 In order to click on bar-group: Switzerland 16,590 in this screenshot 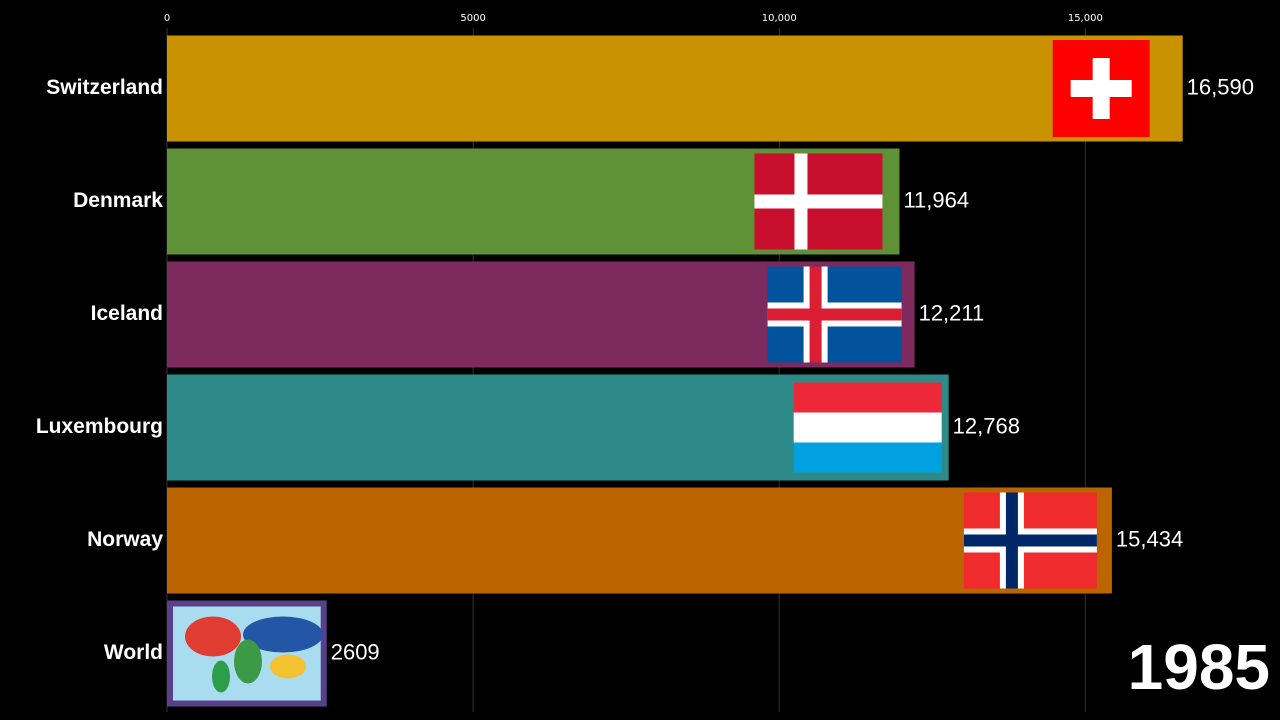, I will do `click(650, 88)`.